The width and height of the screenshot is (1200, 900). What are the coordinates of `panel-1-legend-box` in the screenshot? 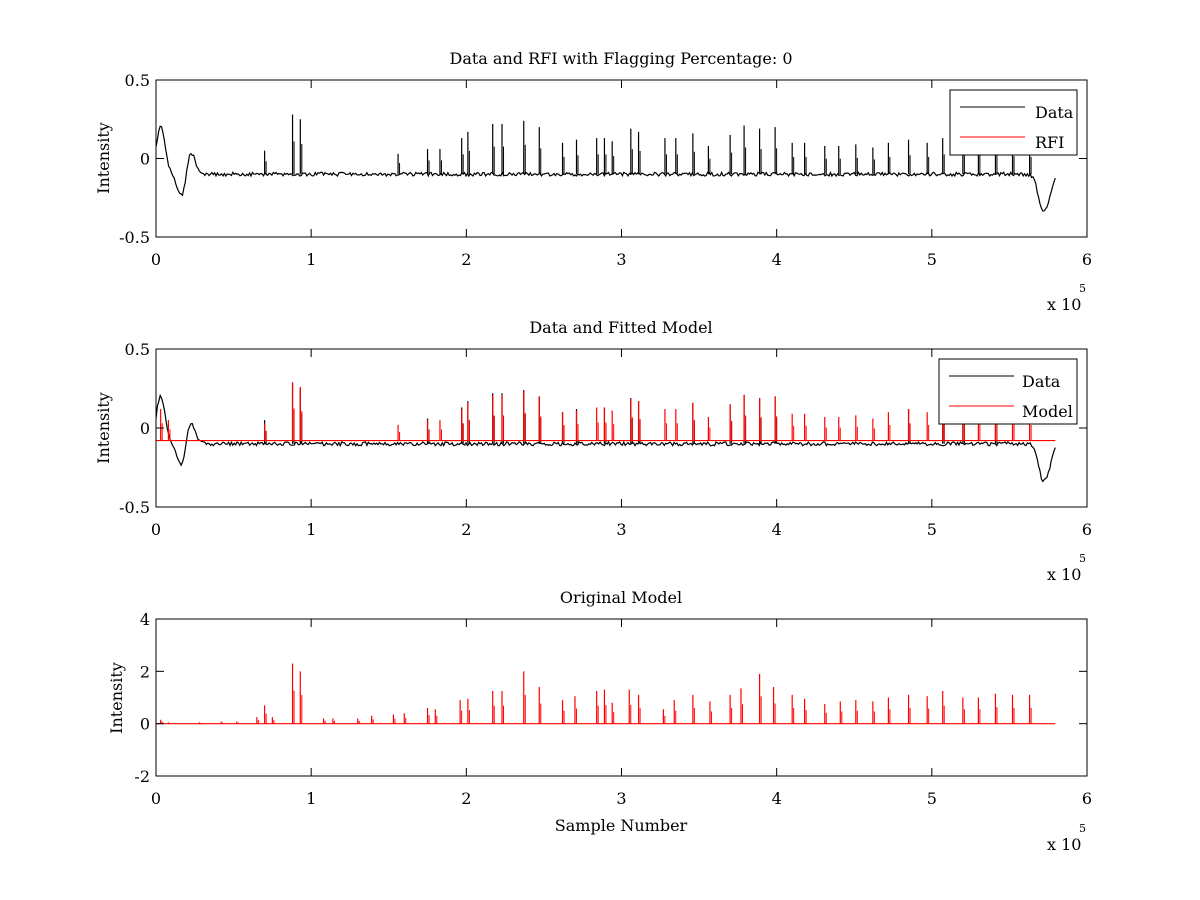 It's located at (1013, 122).